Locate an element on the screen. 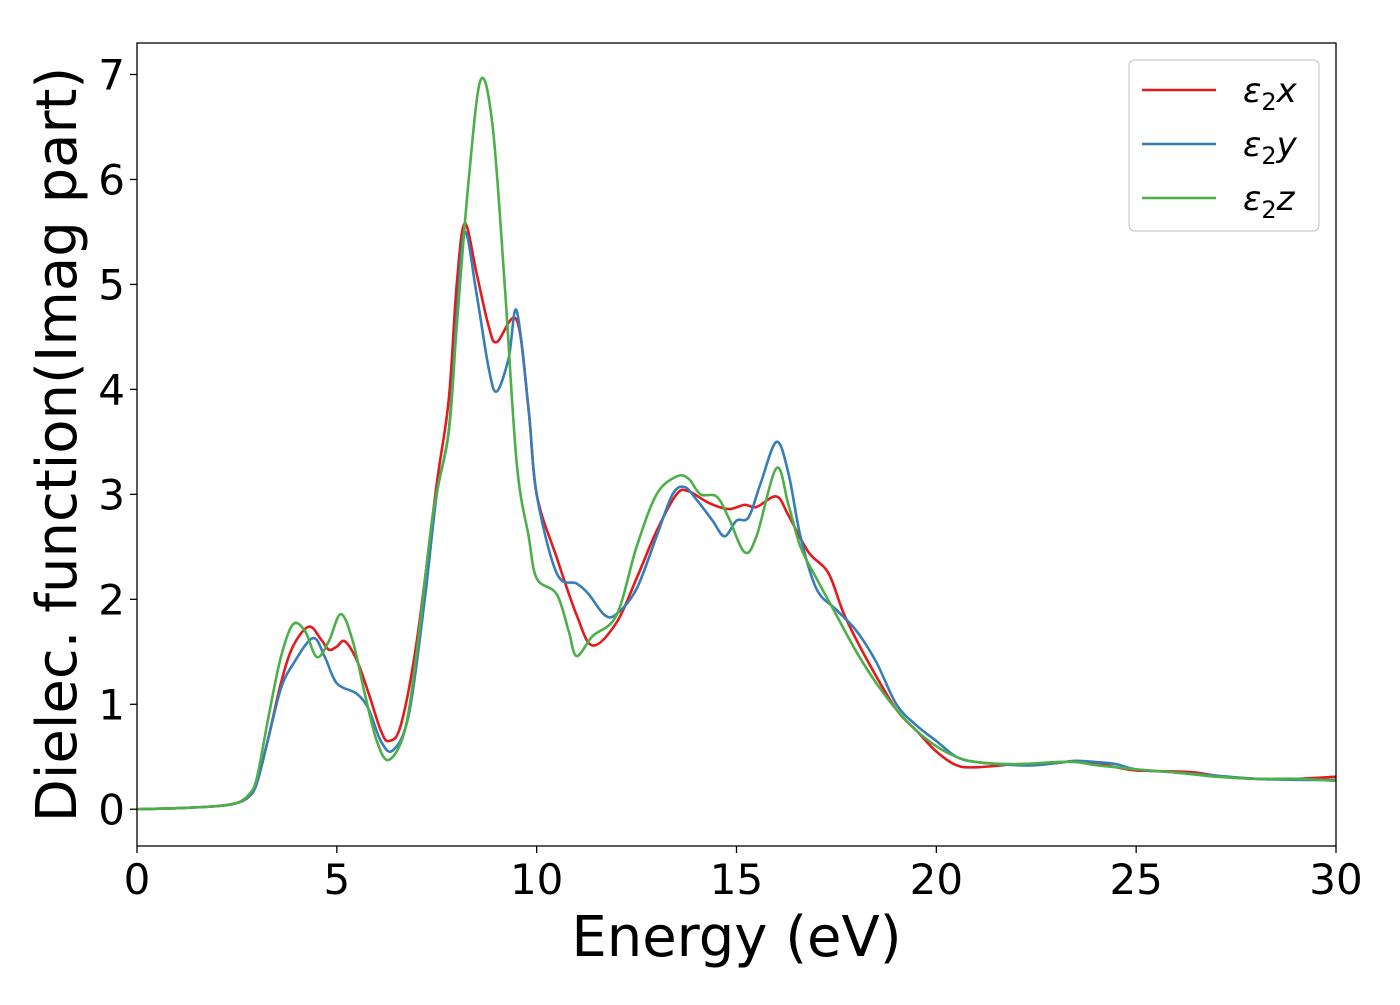 This screenshot has height=1005, width=1400. x-tick-label: 10 is located at coordinates (536, 879).